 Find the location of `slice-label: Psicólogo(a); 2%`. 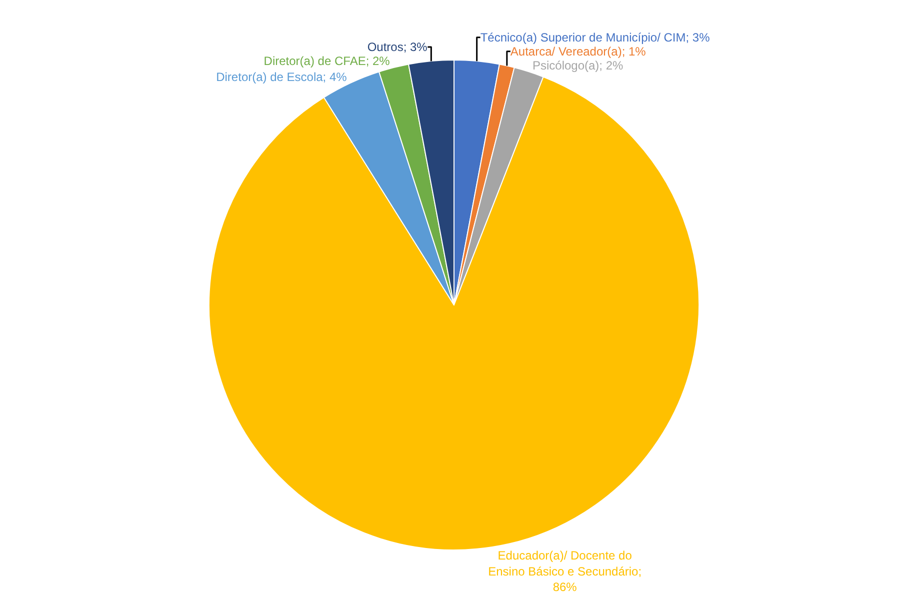

slice-label: Psicólogo(a); 2% is located at coordinates (578, 65).